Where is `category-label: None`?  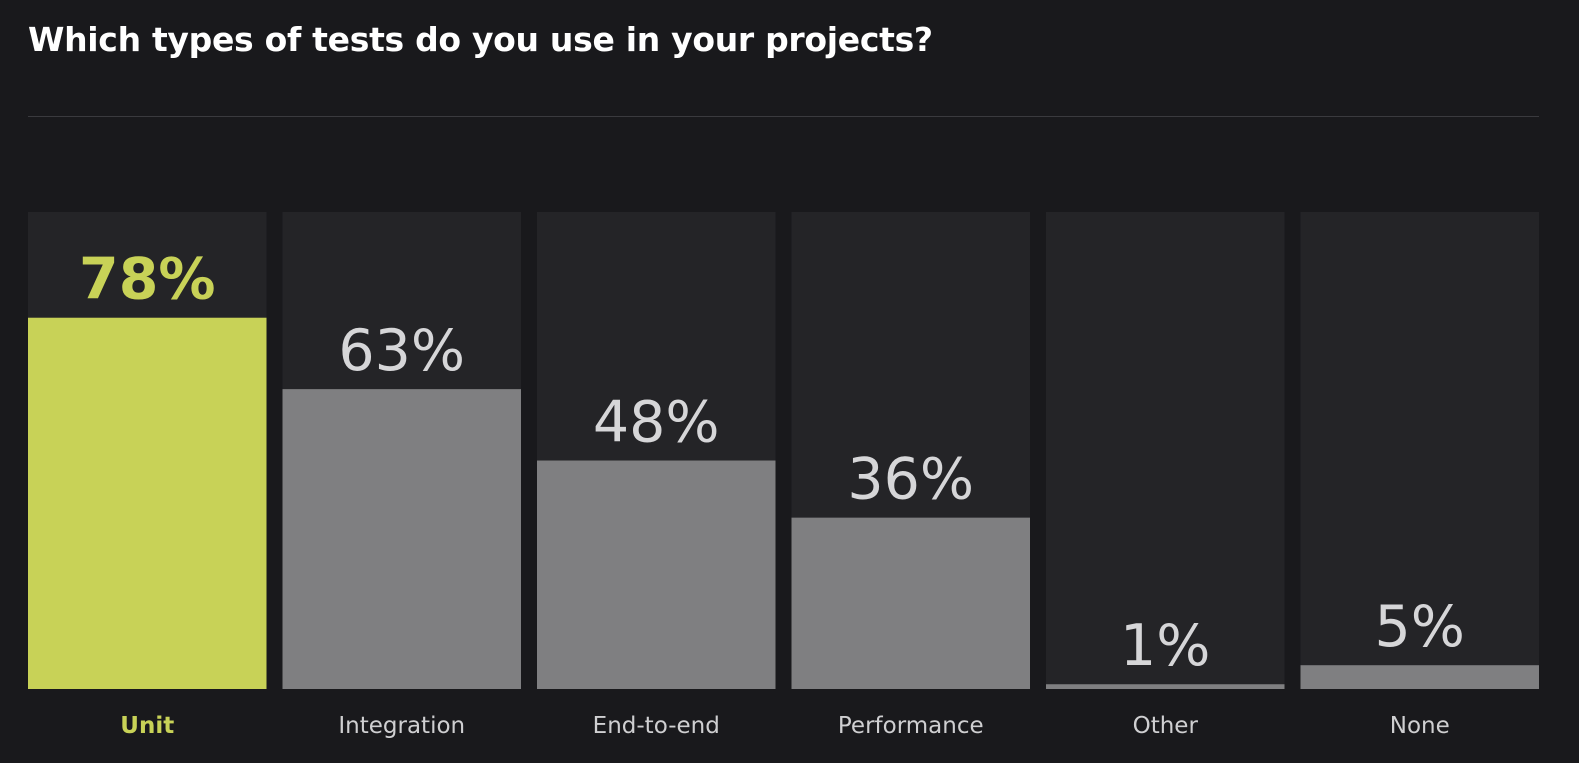 category-label: None is located at coordinates (1420, 726).